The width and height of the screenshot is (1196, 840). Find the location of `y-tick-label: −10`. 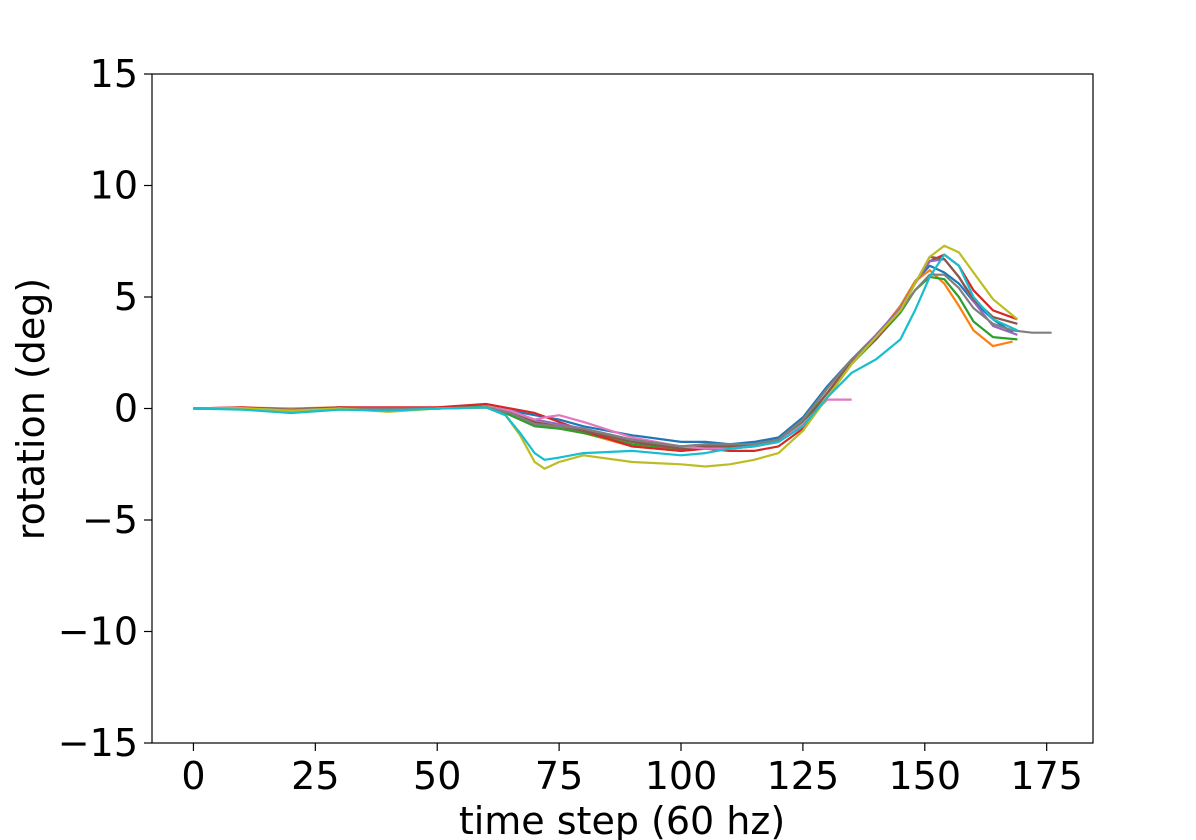

y-tick-label: −10 is located at coordinates (98, 632).